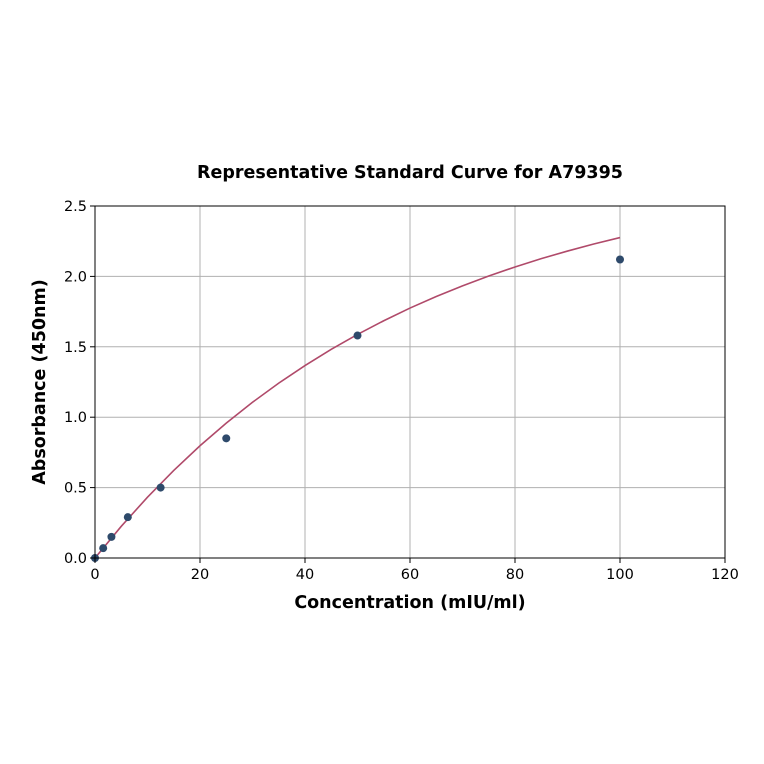 The height and width of the screenshot is (764, 764). Describe the element at coordinates (75, 489) in the screenshot. I see `y-tick-label: 0.5` at that location.